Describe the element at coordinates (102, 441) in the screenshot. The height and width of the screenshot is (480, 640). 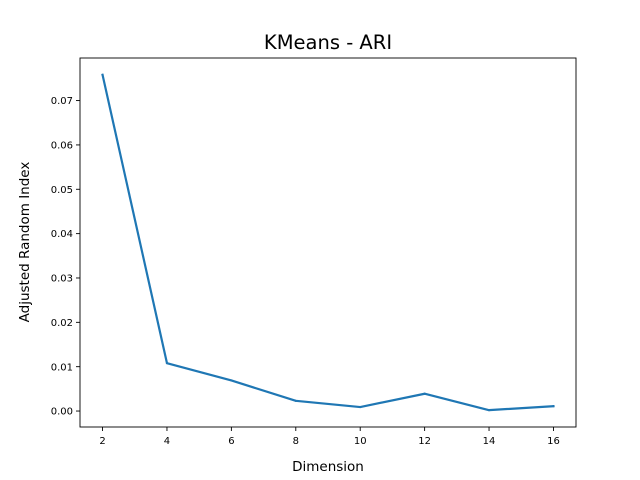
I see `x-tick-label-0: 2` at that location.